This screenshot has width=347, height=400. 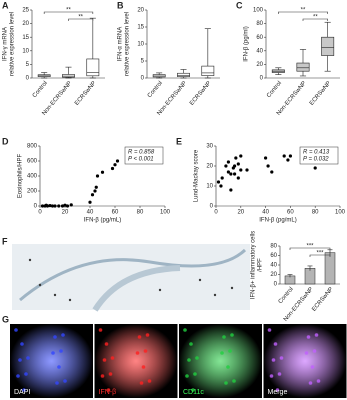 What do you see at coordinates (140, 45) in the screenshot?
I see `y-tick-label: 10` at bounding box center [140, 45].